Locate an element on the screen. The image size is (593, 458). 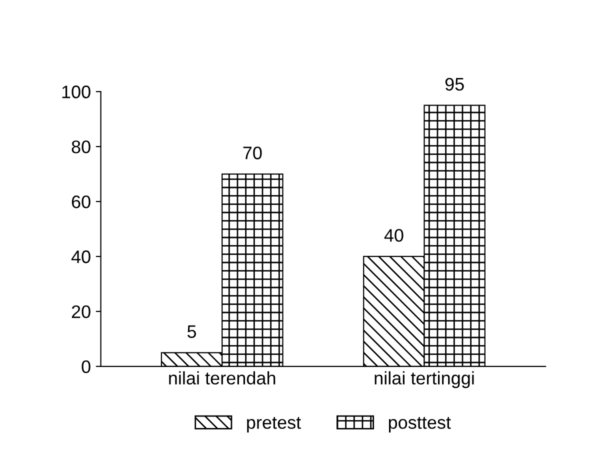
y-tick-label: 80 is located at coordinates (81, 147).